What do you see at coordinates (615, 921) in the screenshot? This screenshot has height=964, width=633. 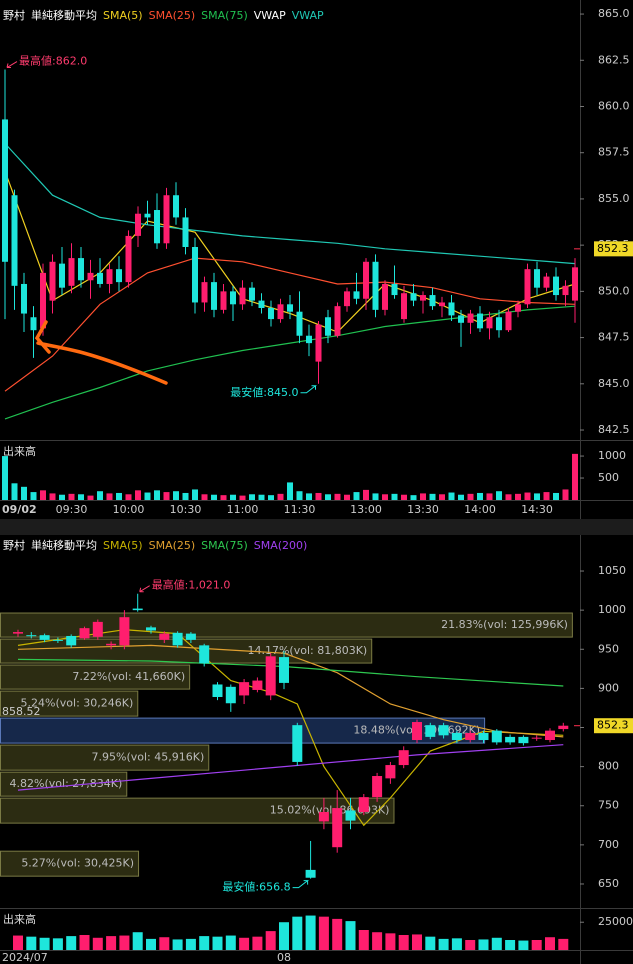 I see `volume-tick-label: 25000` at bounding box center [615, 921].